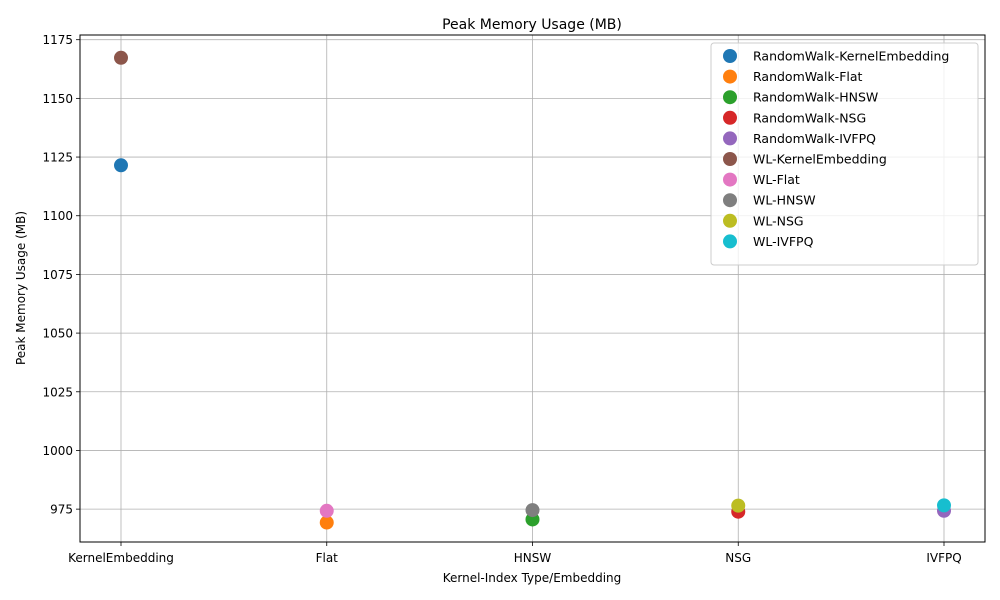 Image resolution: width=1000 pixels, height=600 pixels. What do you see at coordinates (820, 159) in the screenshot?
I see `legend-label: WL-KernelEmbedding` at bounding box center [820, 159].